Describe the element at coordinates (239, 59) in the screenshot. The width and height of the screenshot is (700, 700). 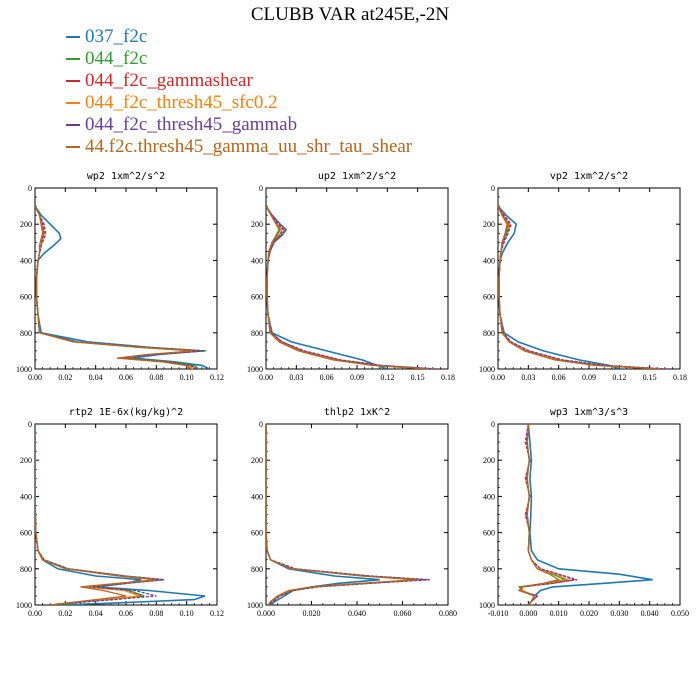
I see `legend-item: 044_f2c` at that location.